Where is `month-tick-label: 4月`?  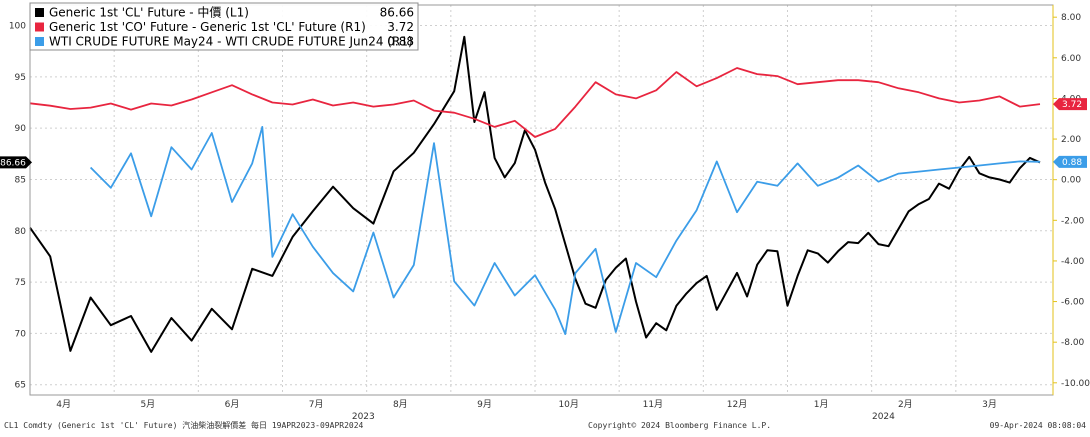 month-tick-label: 4月 is located at coordinates (63, 404).